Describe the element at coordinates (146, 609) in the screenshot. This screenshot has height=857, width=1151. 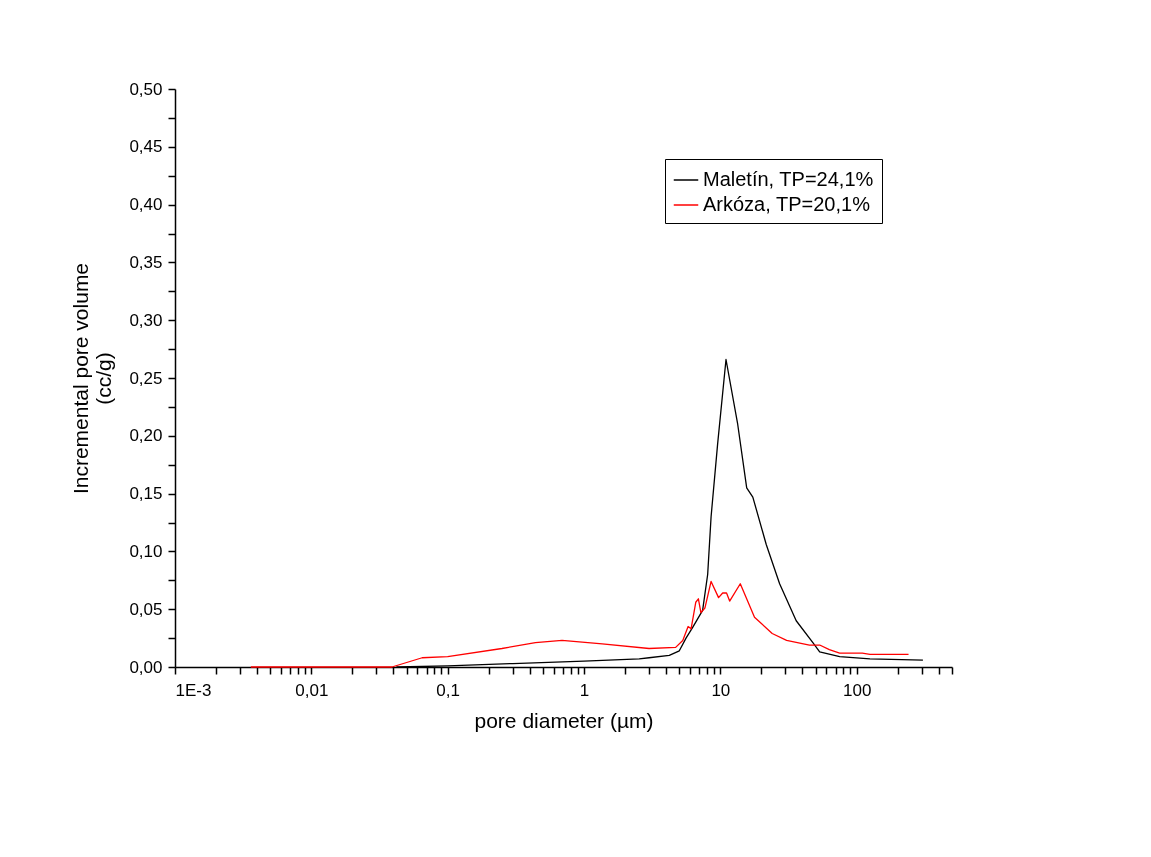
I see `y-tick-label: 0,05` at that location.